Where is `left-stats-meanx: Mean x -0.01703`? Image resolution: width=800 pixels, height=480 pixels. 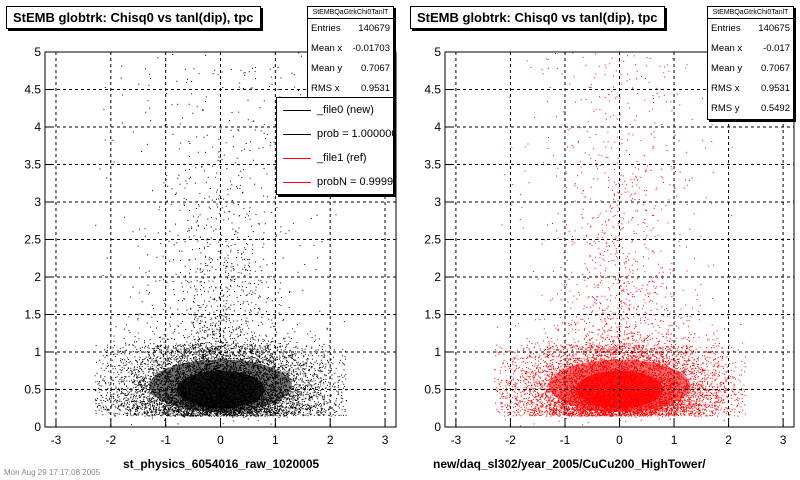 left-stats-meanx: Mean x -0.01703 is located at coordinates (350, 48).